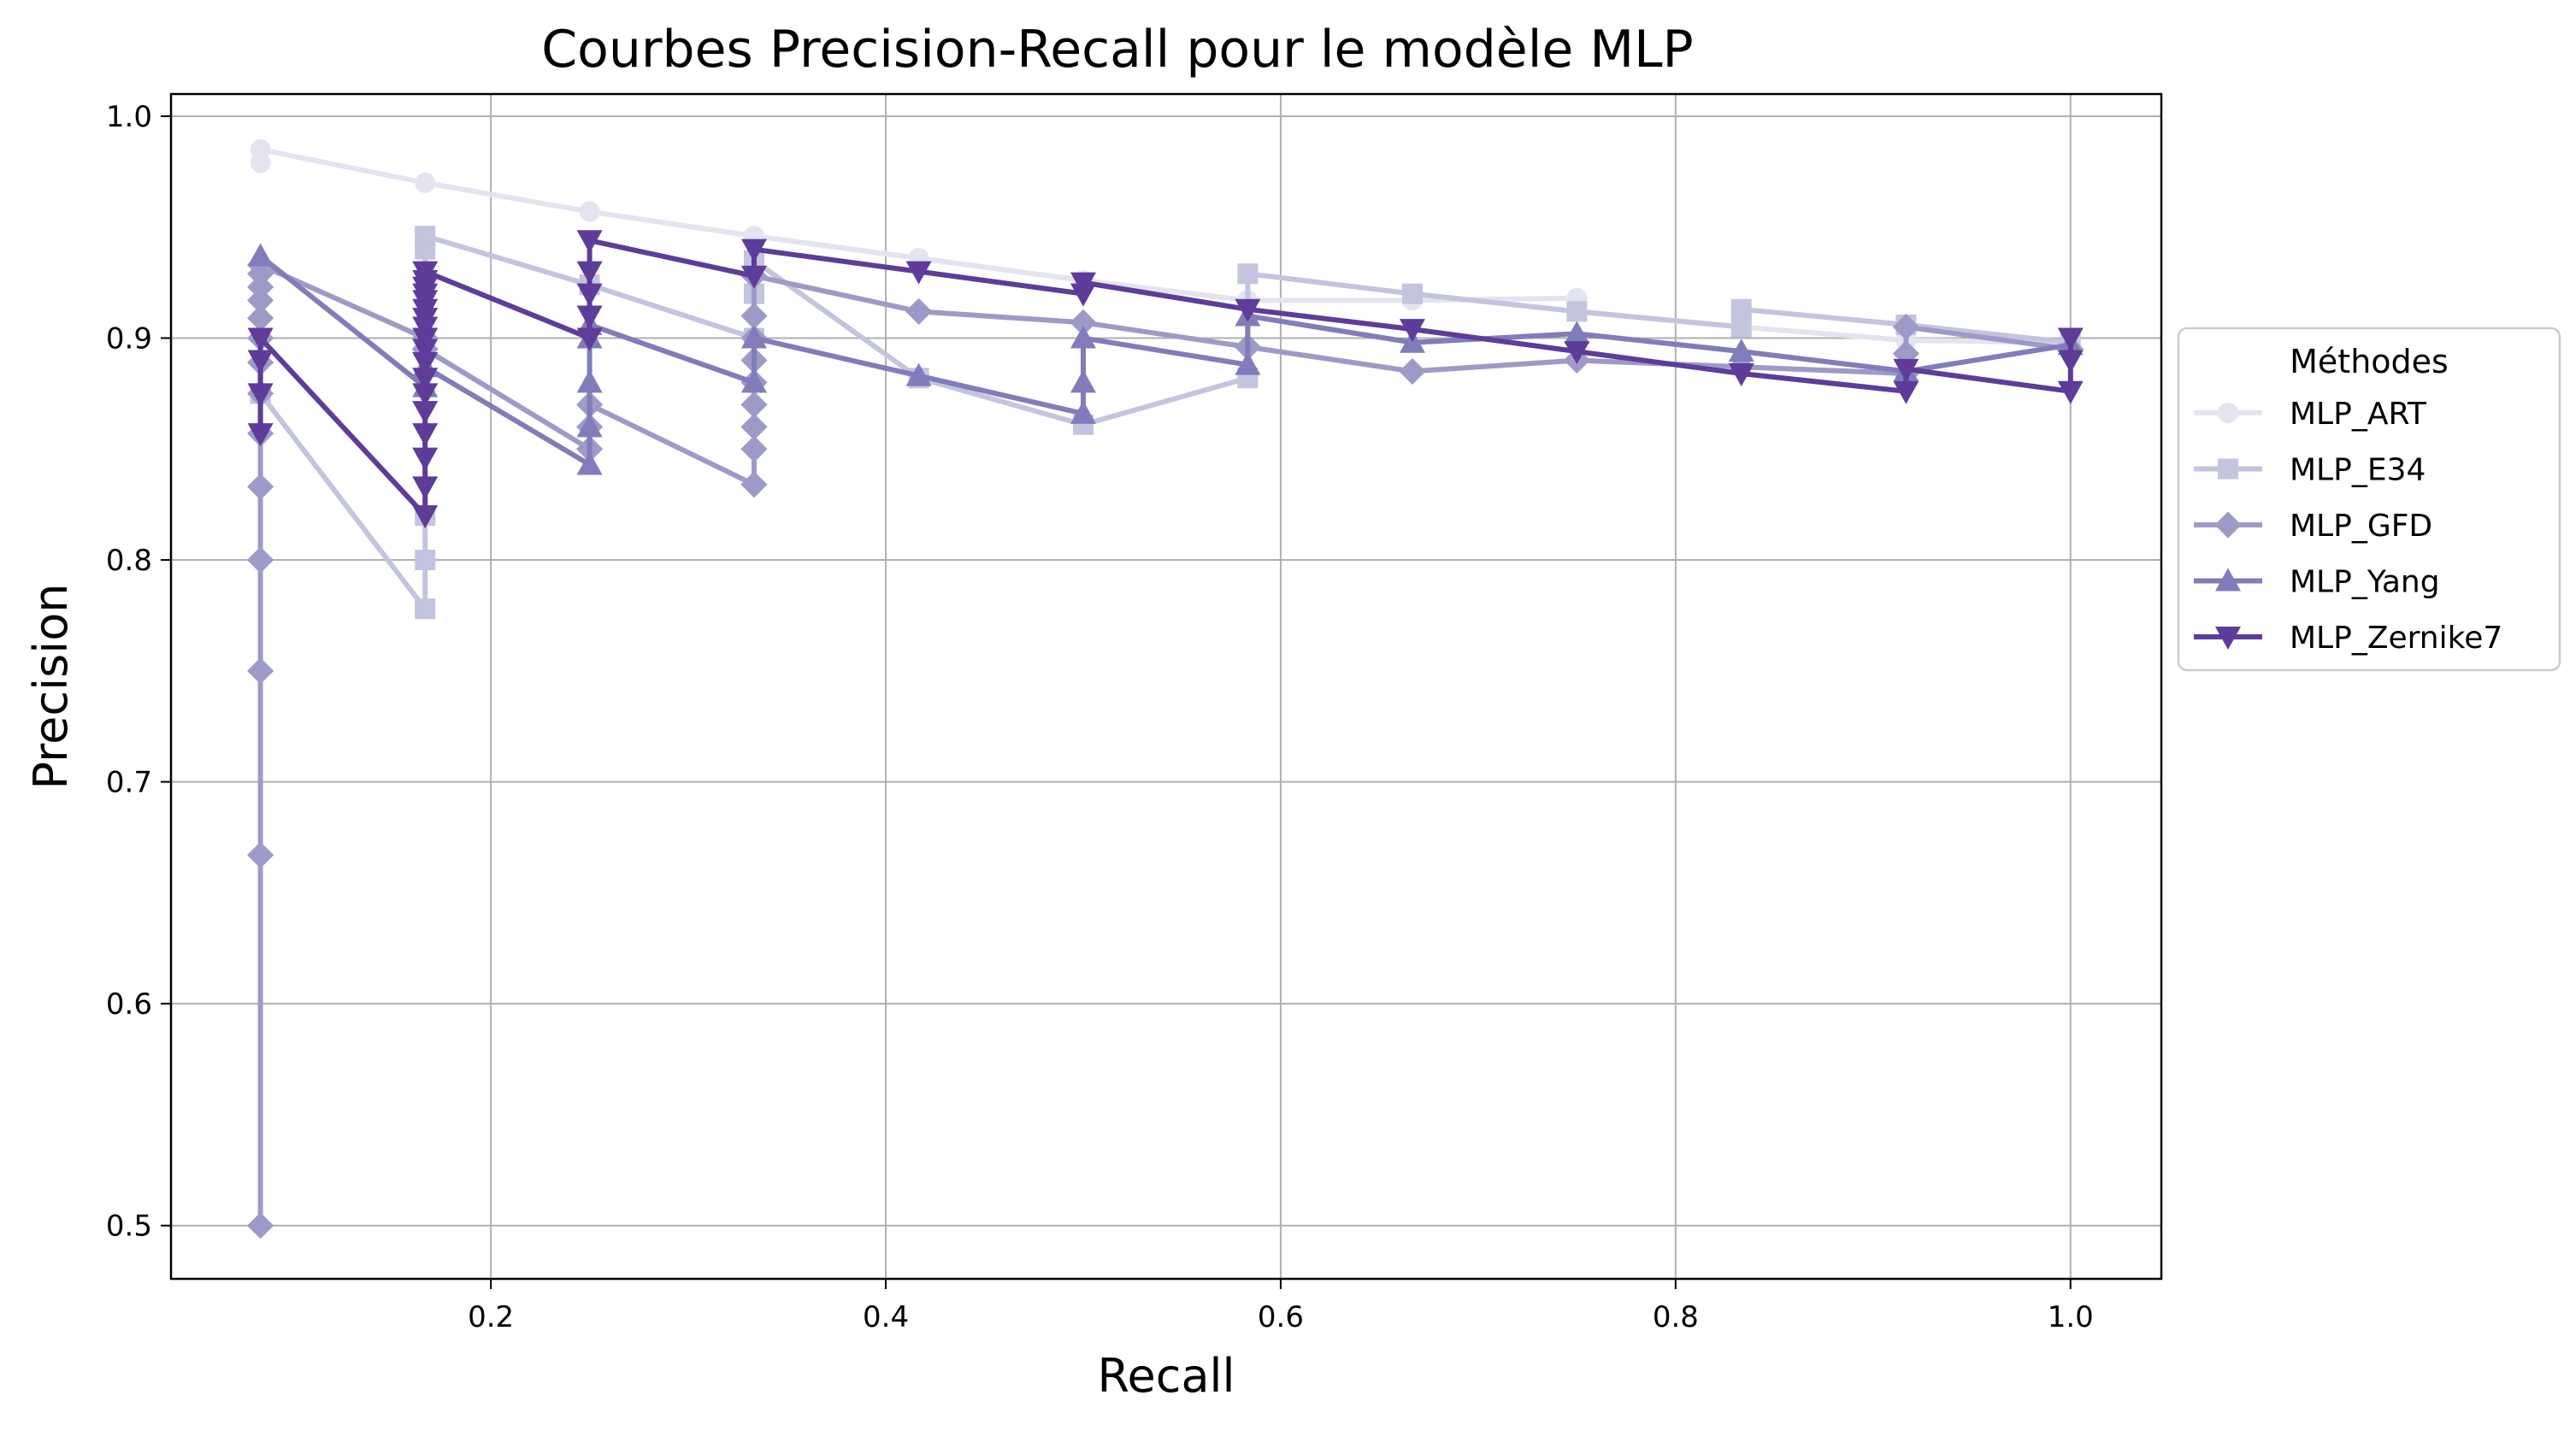 This screenshot has width=2576, height=1431. Describe the element at coordinates (2365, 582) in the screenshot. I see `legend-label: MLP_Yang` at that location.